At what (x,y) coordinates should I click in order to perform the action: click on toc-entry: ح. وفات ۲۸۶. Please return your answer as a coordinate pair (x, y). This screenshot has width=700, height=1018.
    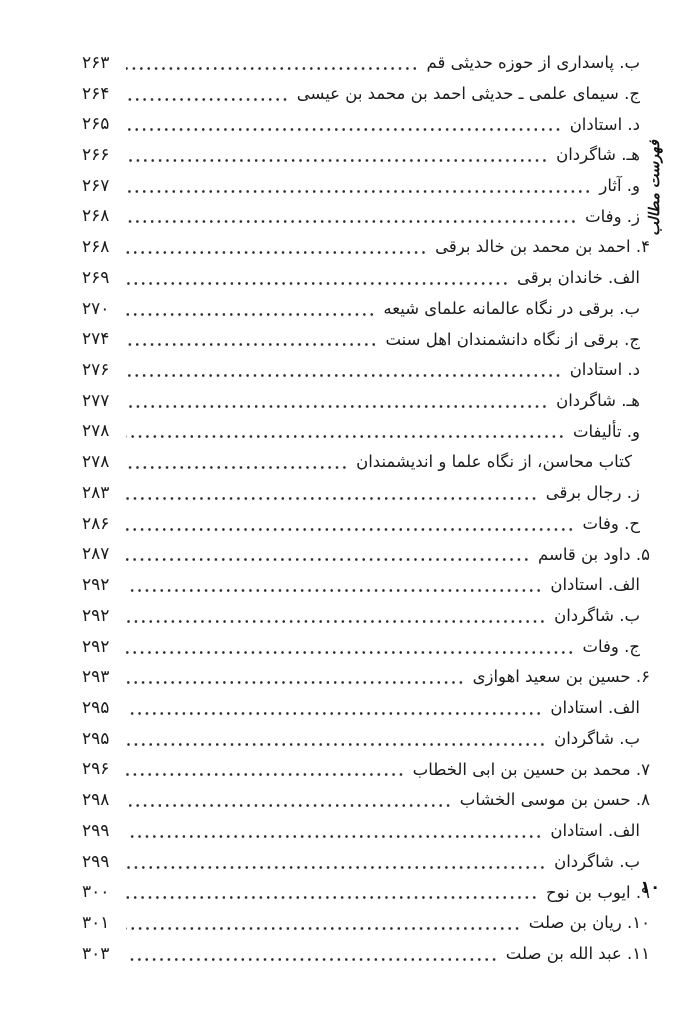
    Looking at the image, I should click on (366, 524).